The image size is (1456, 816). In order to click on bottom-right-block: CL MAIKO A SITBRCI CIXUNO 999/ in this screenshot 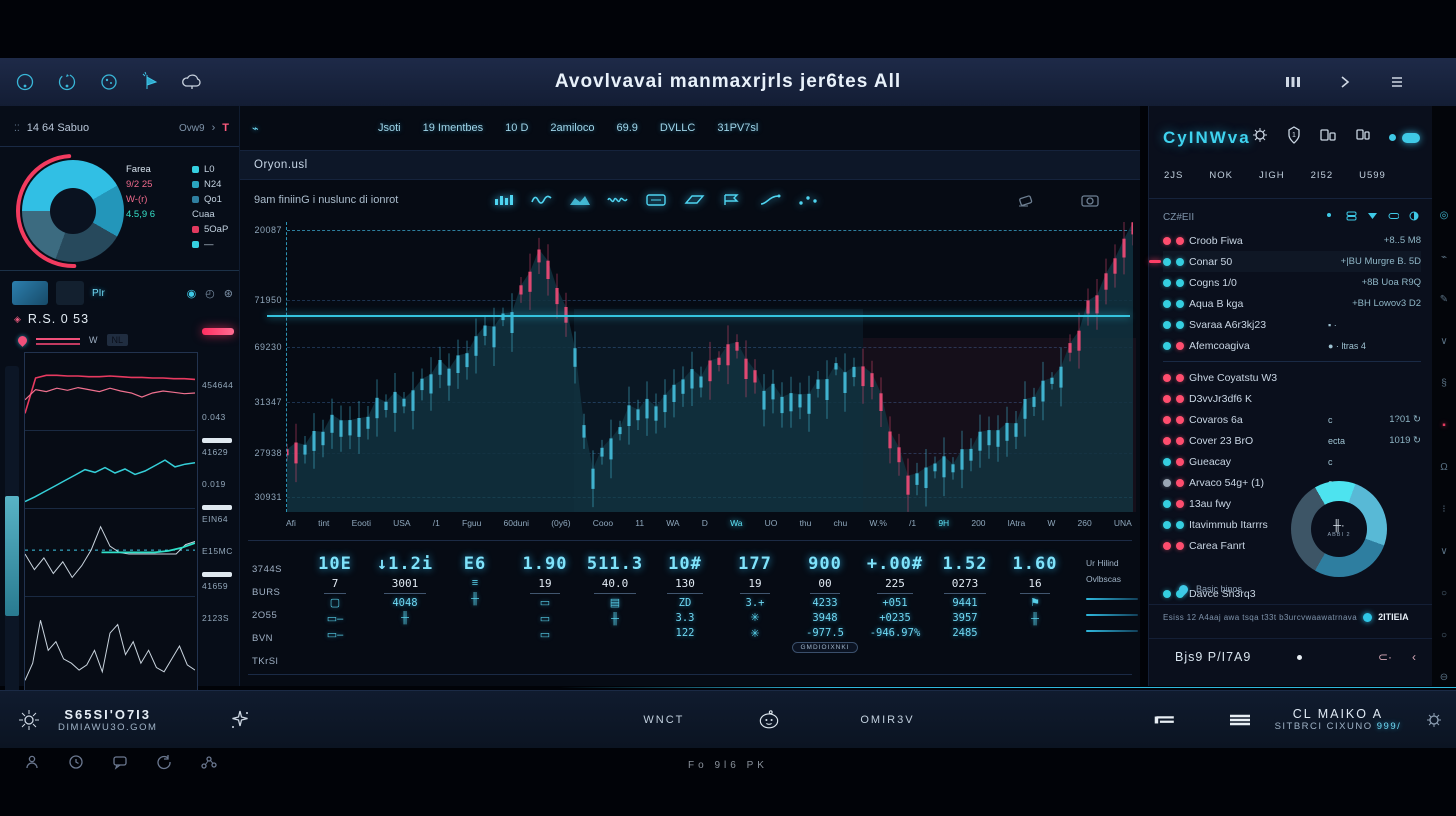, I will do `click(1338, 719)`.